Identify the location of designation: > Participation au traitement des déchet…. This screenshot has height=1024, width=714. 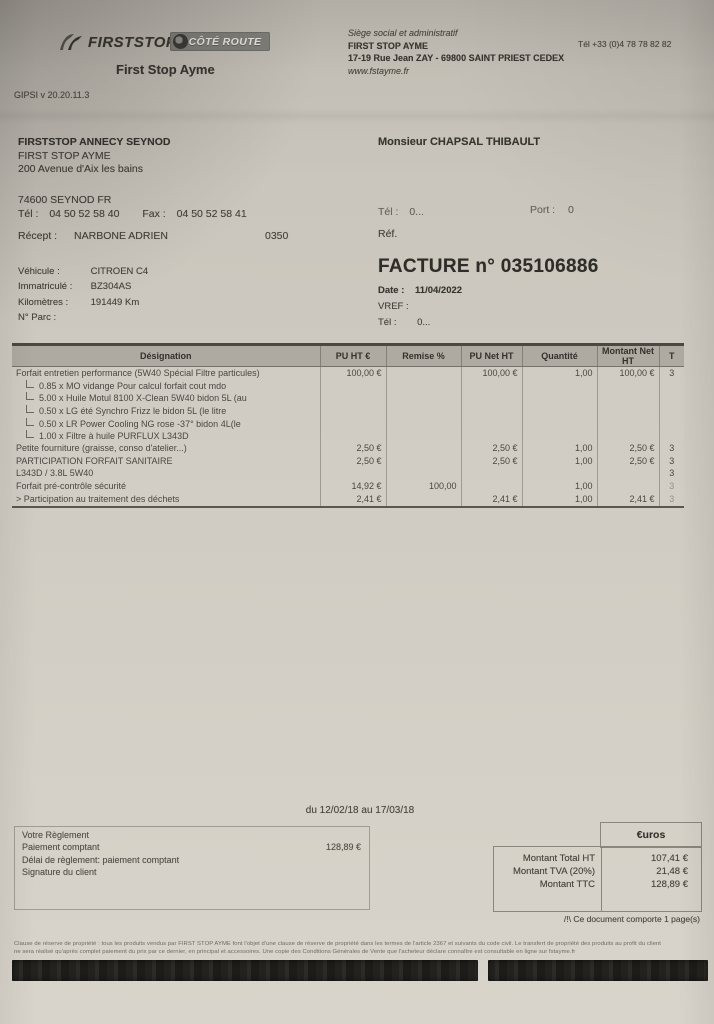
(98, 498).